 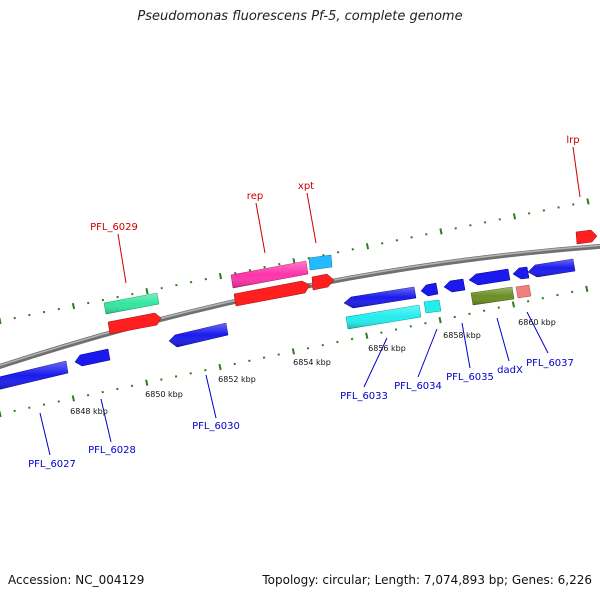 I want to click on leader-line-dadx, so click(x=503, y=339).